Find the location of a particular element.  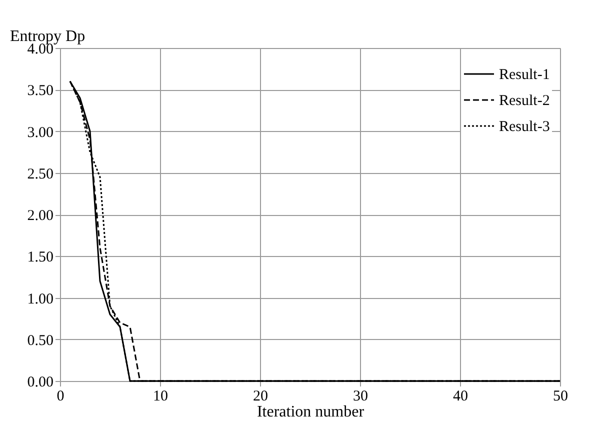

x-axis-title: Iteration number is located at coordinates (310, 412).